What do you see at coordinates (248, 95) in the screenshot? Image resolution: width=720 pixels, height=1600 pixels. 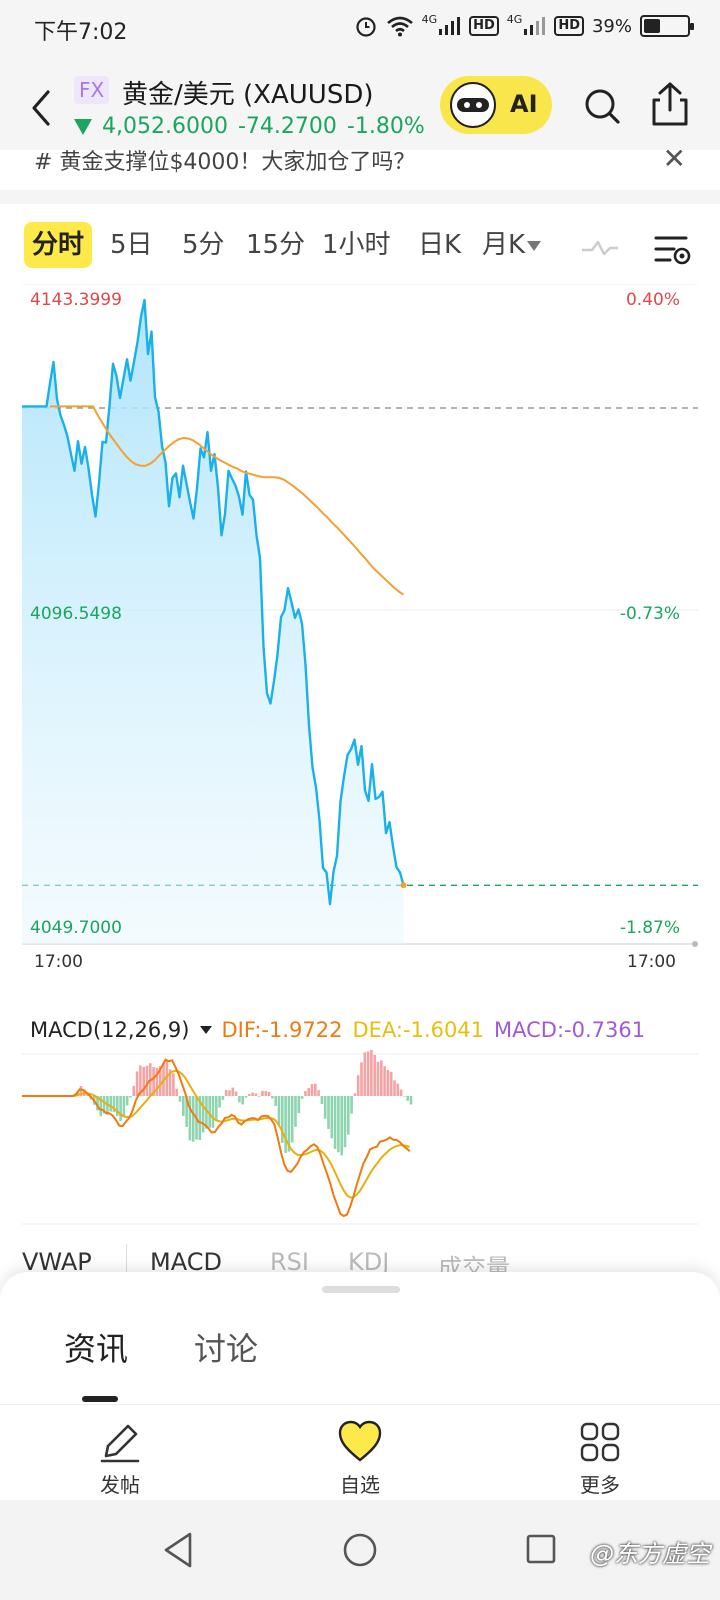 I see `instrument-title: 黄金/美元 (XAUUSD)` at bounding box center [248, 95].